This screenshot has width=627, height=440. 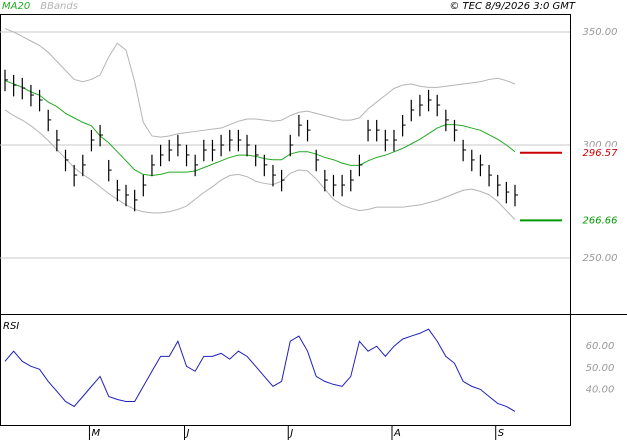 I want to click on level-label: 266.66, so click(x=600, y=220).